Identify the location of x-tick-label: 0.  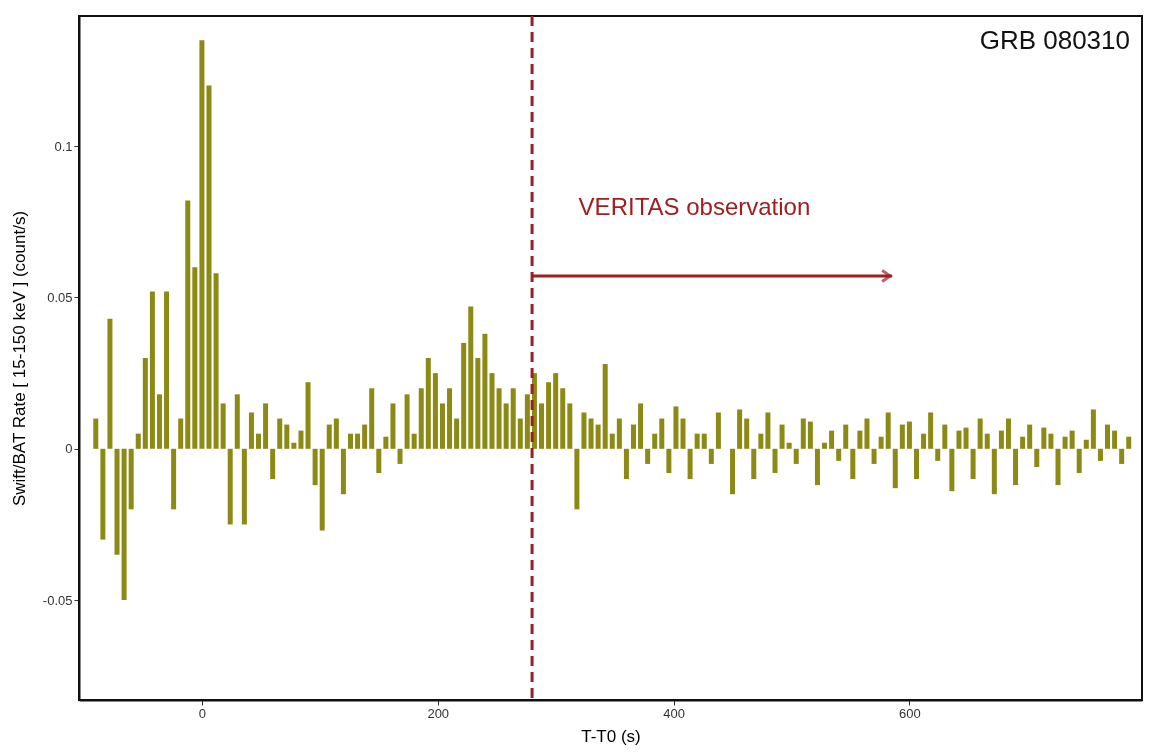
(202, 713).